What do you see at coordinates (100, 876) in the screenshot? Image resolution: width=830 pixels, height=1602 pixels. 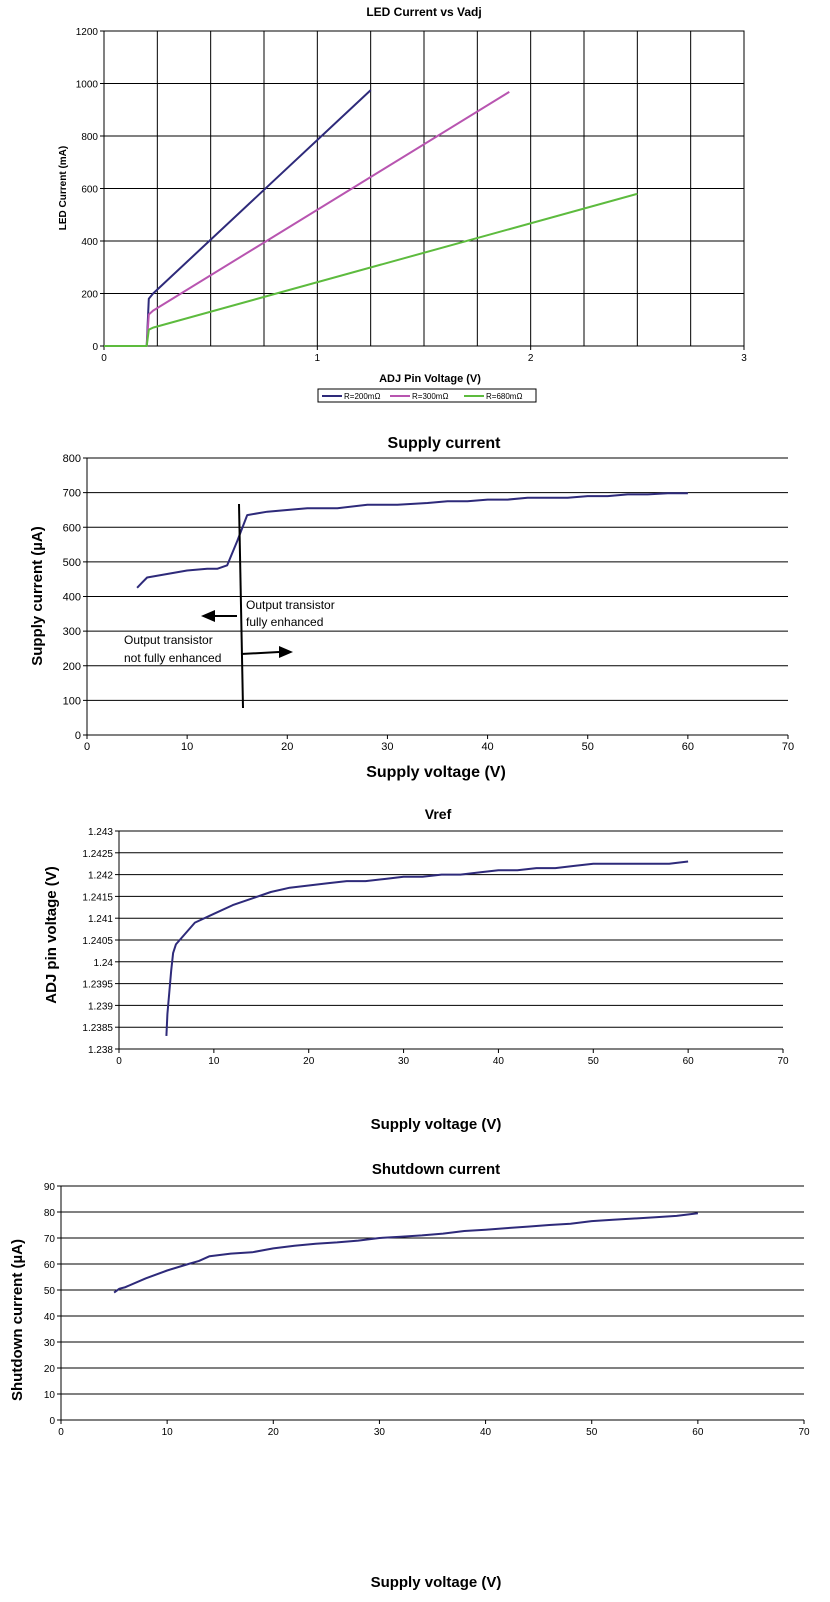 I see `y-tick-label: 1.242` at bounding box center [100, 876].